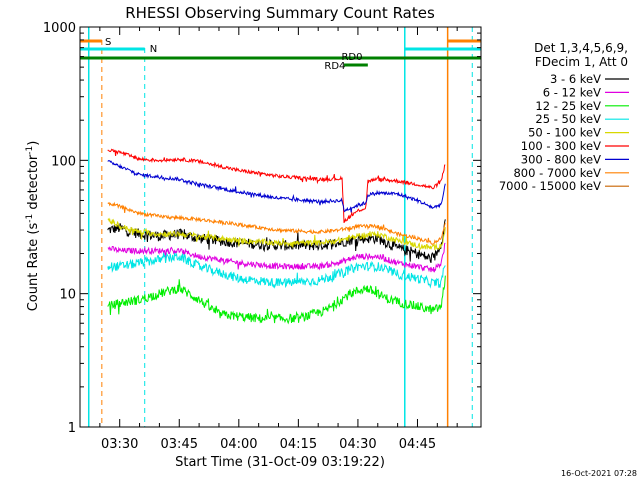 The image size is (640, 480). What do you see at coordinates (561, 159) in the screenshot?
I see `legend-entry-label: 300 - 800 keV` at bounding box center [561, 159].